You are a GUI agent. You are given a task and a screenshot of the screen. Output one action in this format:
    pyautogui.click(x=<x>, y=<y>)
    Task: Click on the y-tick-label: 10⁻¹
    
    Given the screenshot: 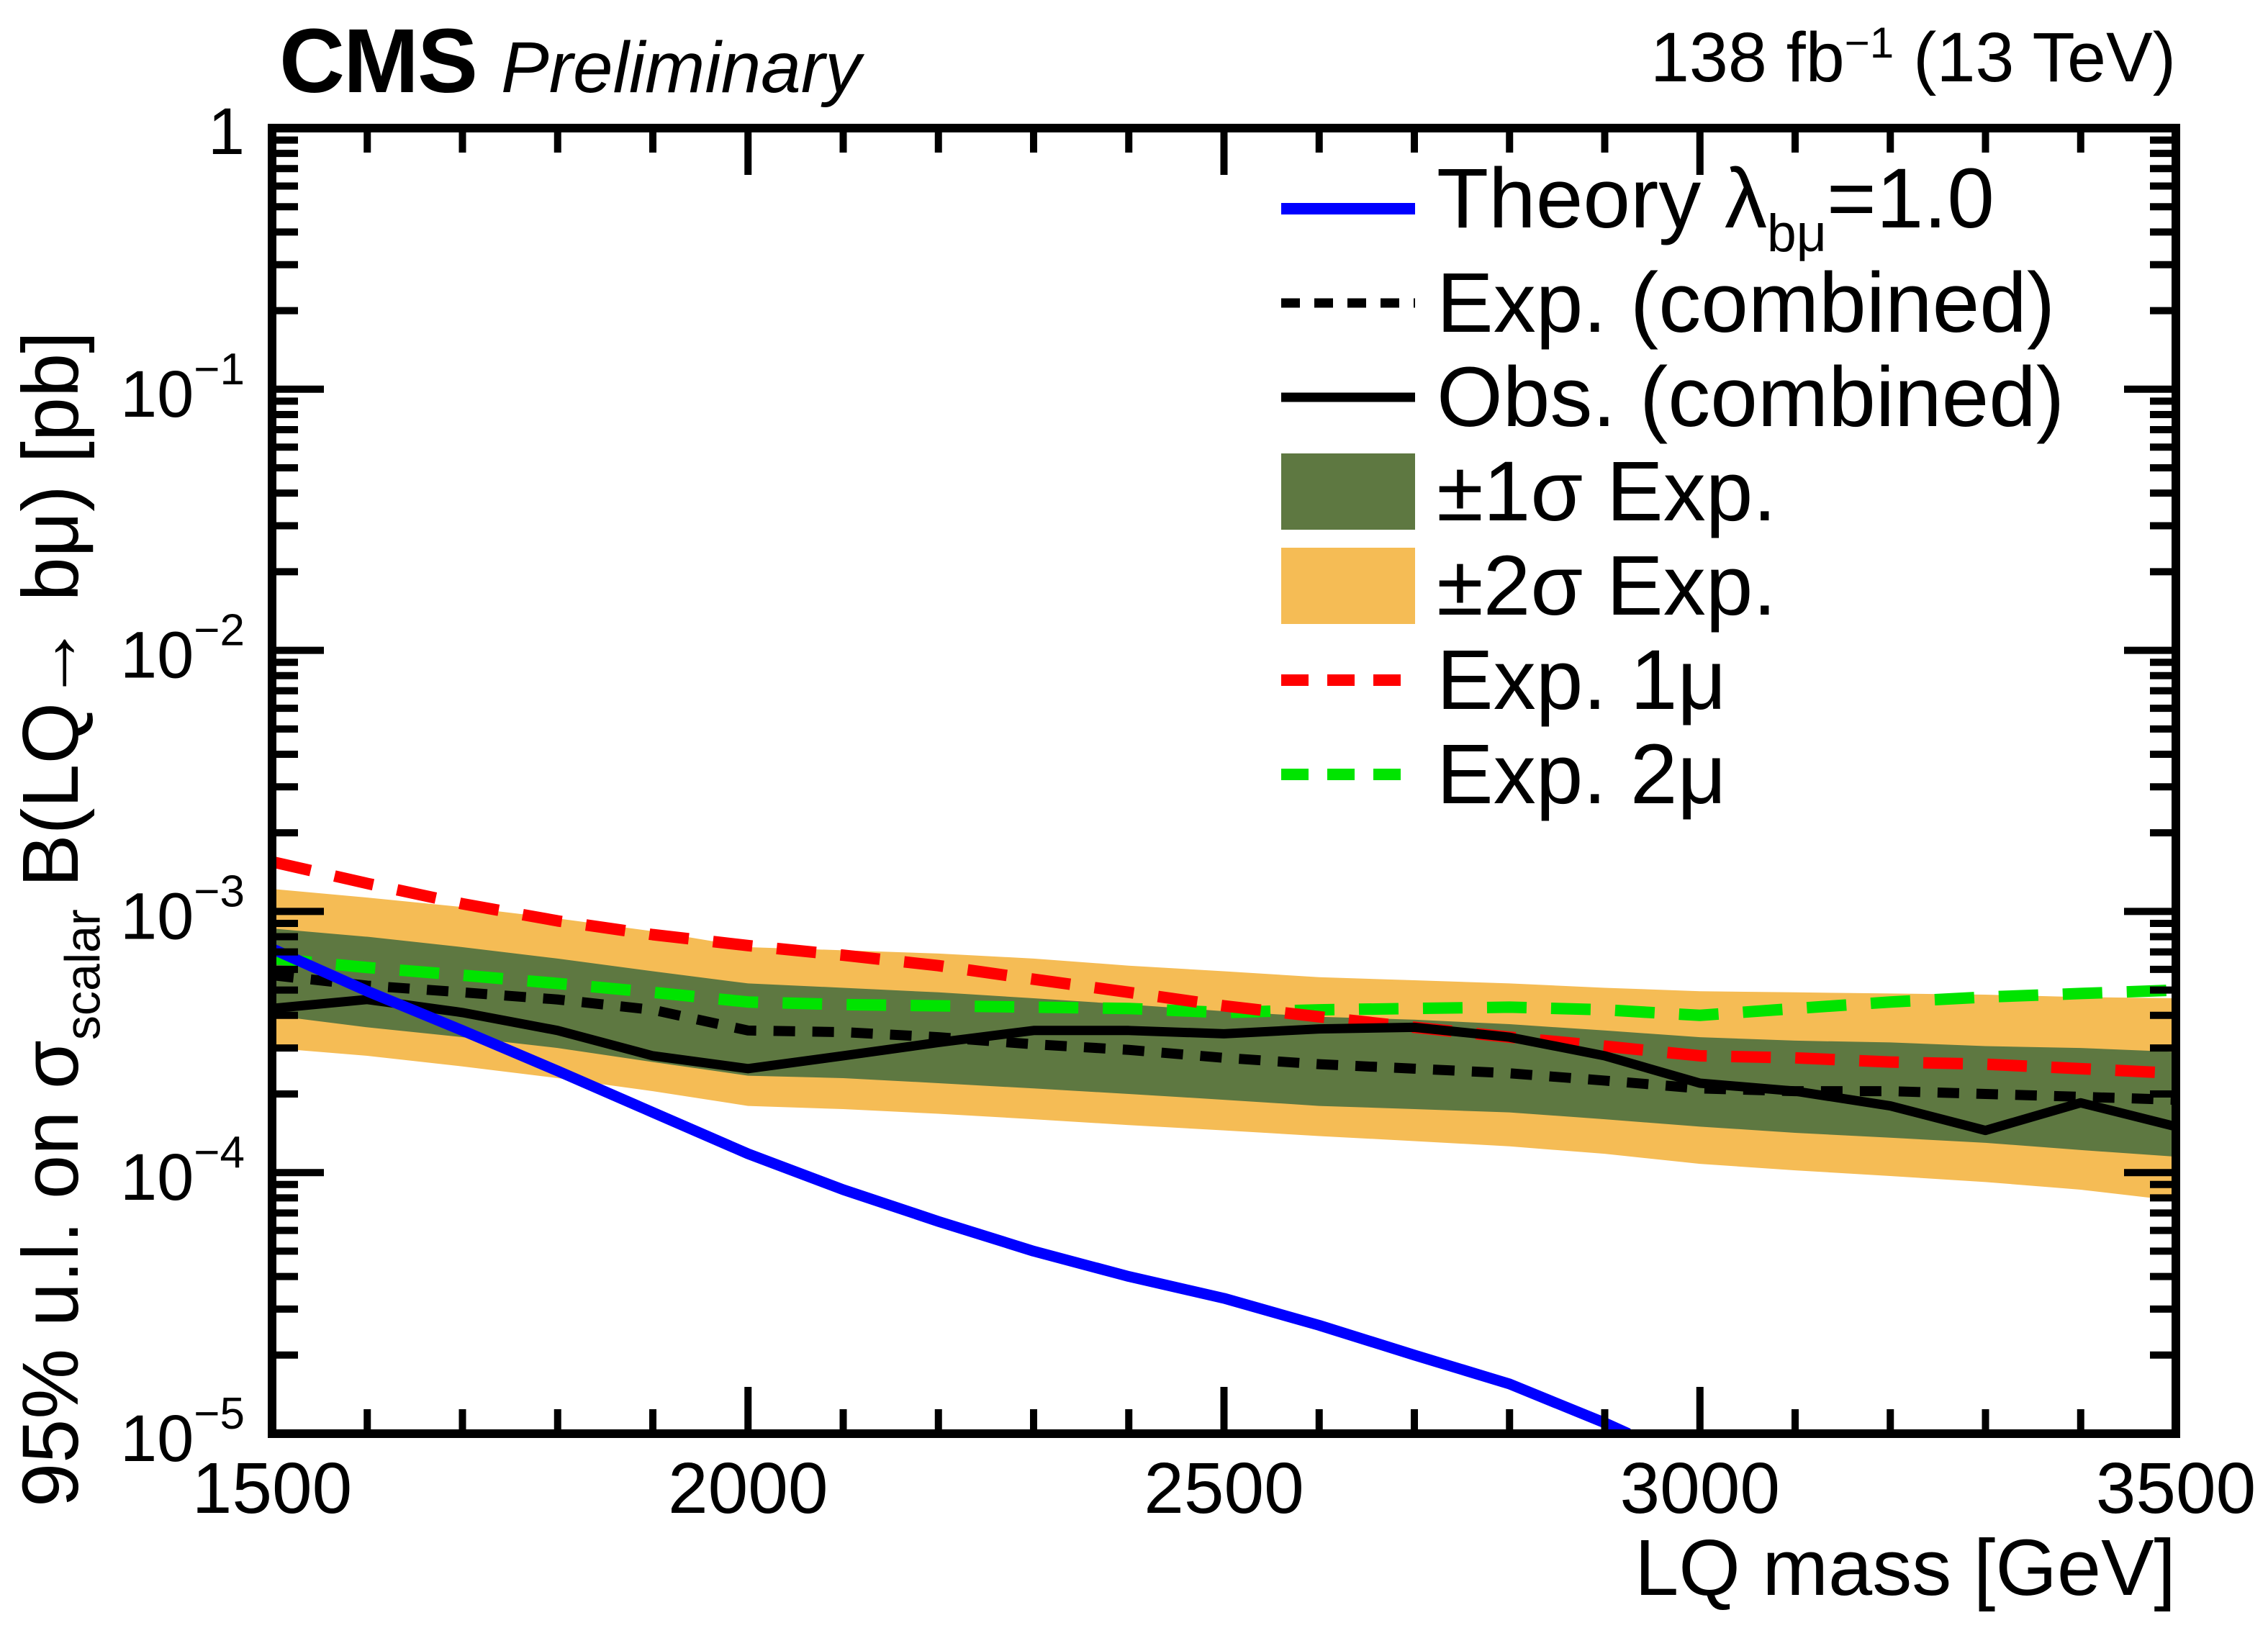 What is the action you would take?
    pyautogui.click(x=183, y=388)
    